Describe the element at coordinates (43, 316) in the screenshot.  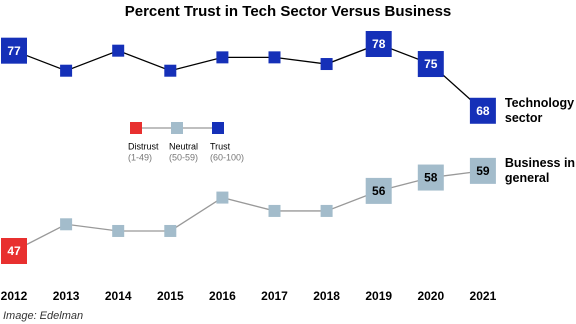
I see `source: Image: Edelman` at that location.